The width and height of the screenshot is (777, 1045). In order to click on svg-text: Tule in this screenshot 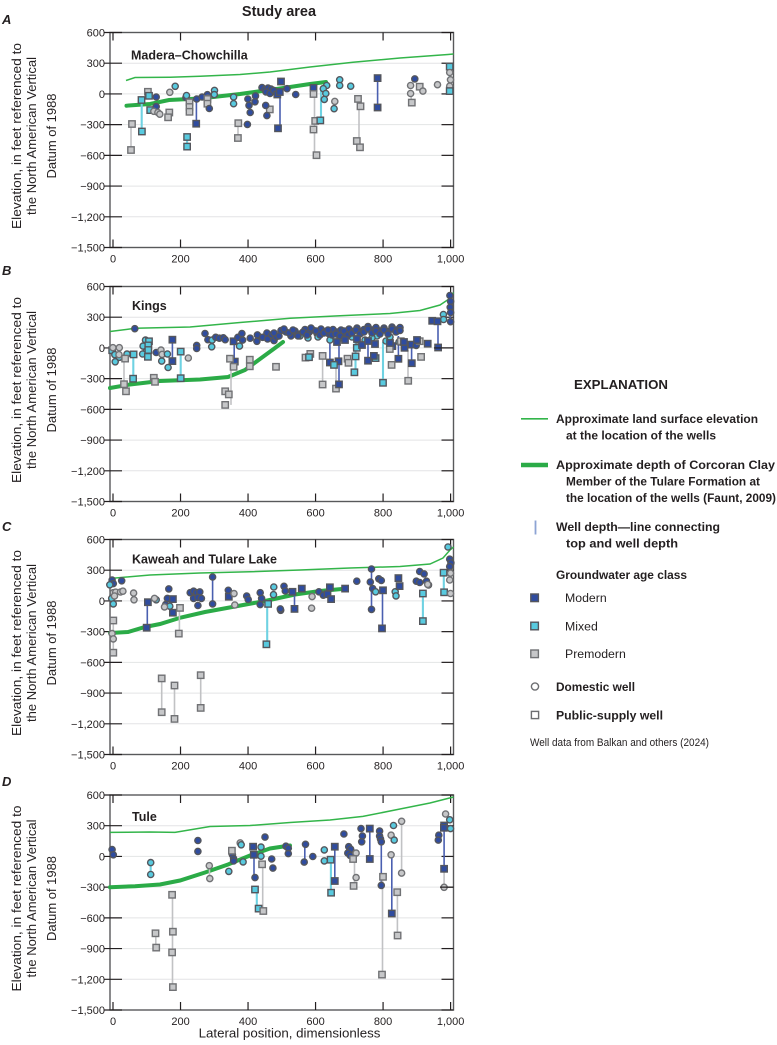, I will do `click(144, 817)`.